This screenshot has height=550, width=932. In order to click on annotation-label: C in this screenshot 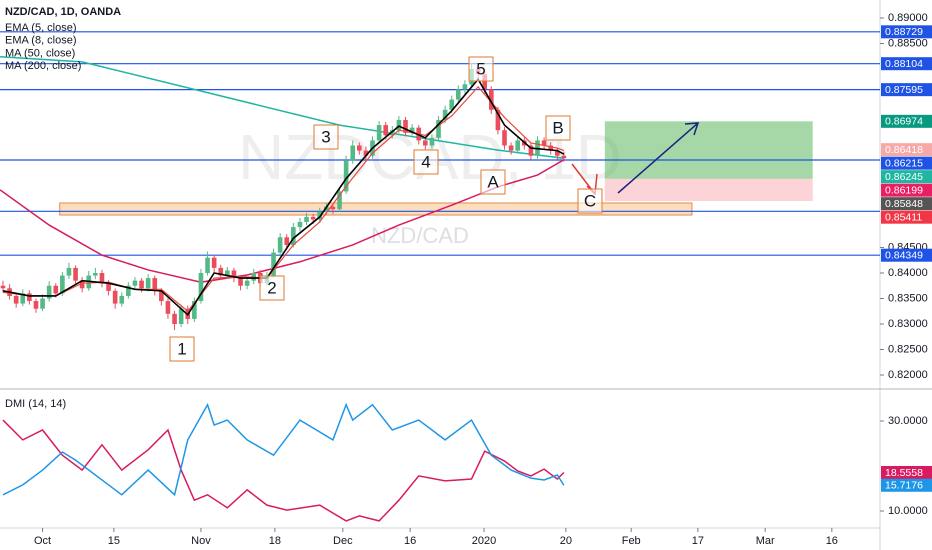, I will do `click(590, 200)`.